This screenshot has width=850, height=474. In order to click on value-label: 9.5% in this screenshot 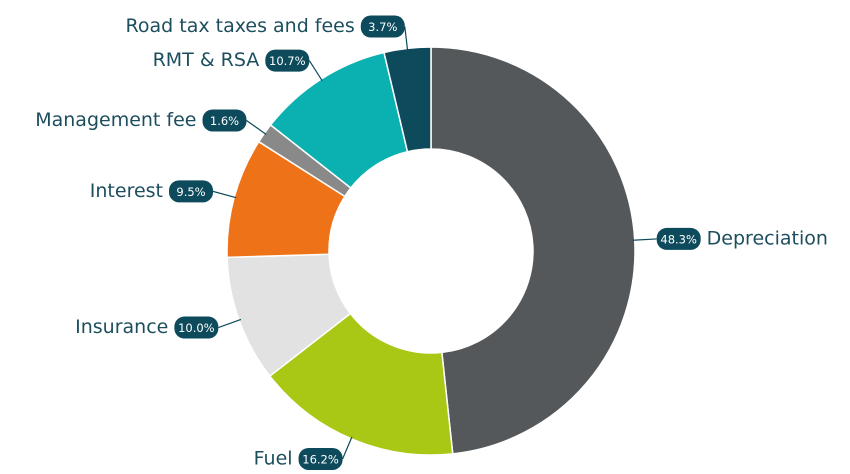, I will do `click(190, 192)`.